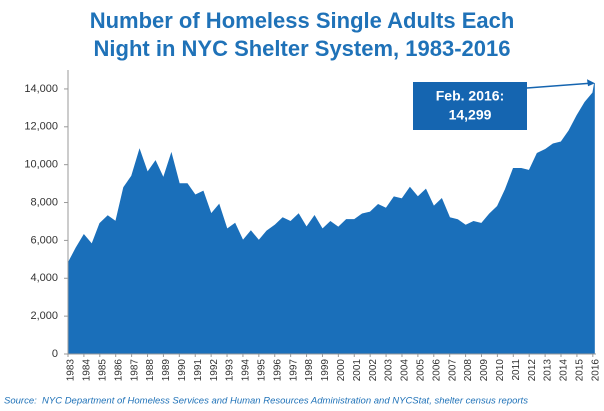  I want to click on x-tick-label: 1993, so click(230, 370).